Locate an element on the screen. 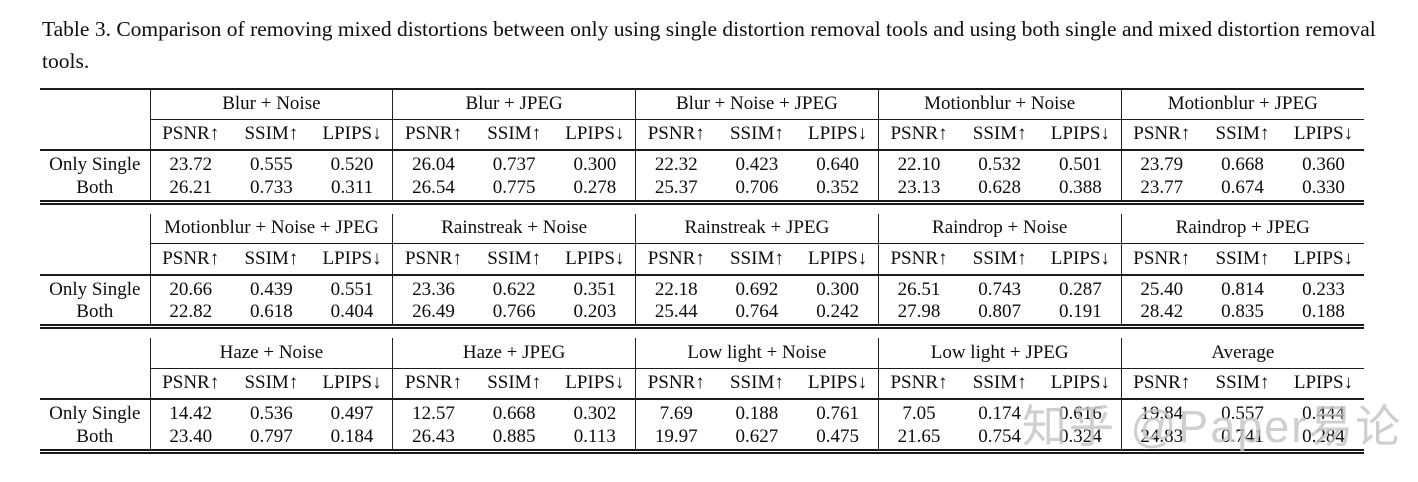 This screenshot has width=1418, height=482. data-cell: 0.444 is located at coordinates (1323, 413).